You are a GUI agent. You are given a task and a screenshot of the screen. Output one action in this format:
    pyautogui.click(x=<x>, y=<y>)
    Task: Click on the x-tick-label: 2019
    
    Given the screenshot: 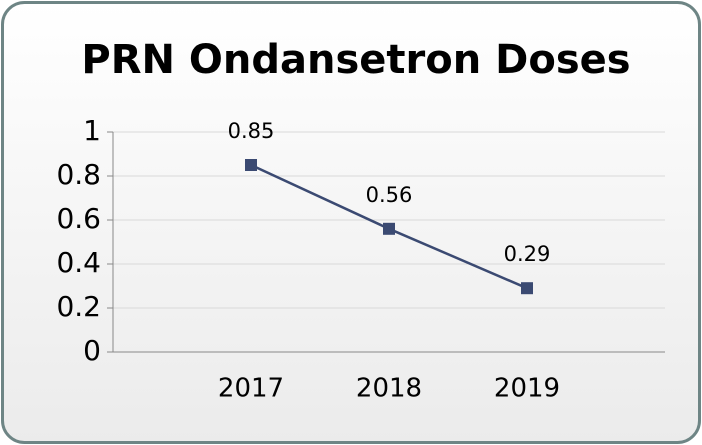 What is the action you would take?
    pyautogui.click(x=527, y=389)
    